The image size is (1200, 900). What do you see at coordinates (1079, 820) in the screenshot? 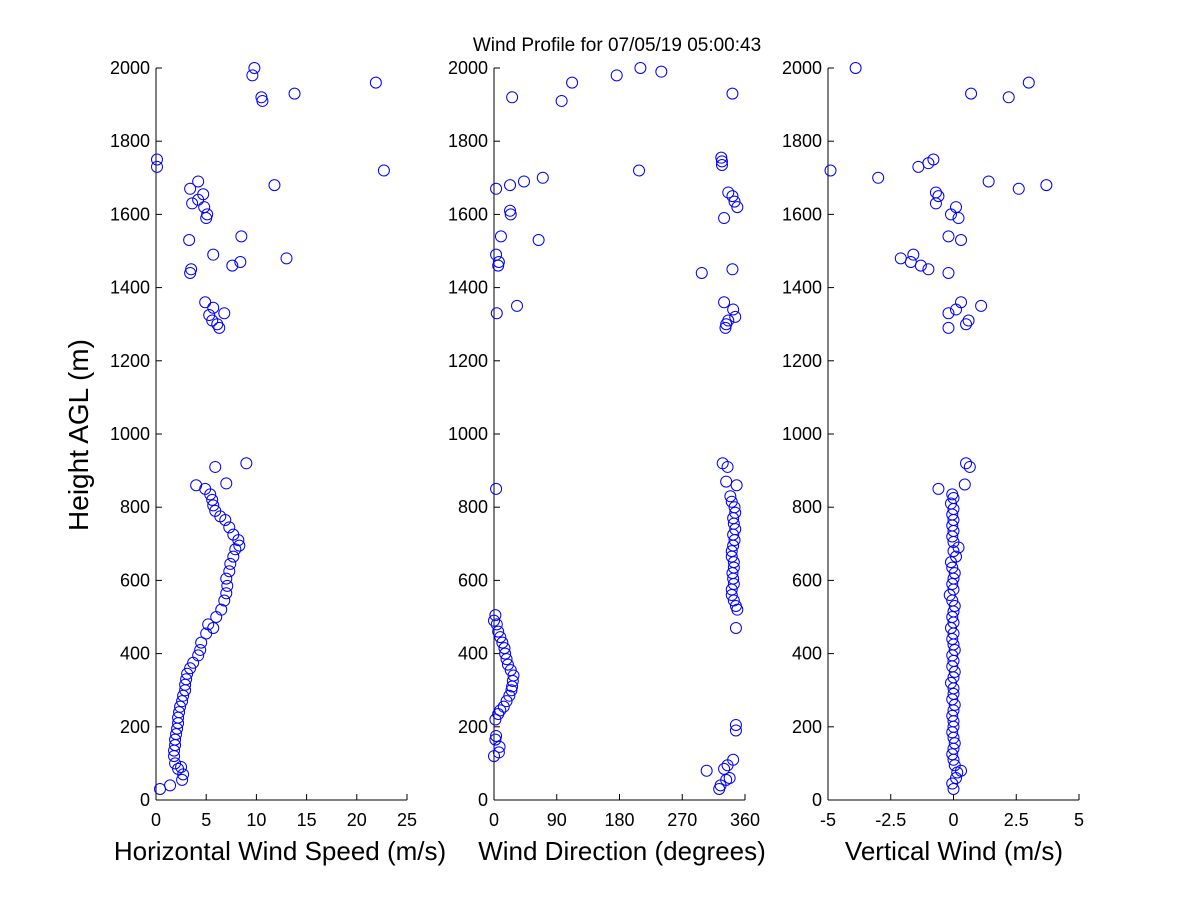
I see `x-tick-label: 5` at bounding box center [1079, 820].